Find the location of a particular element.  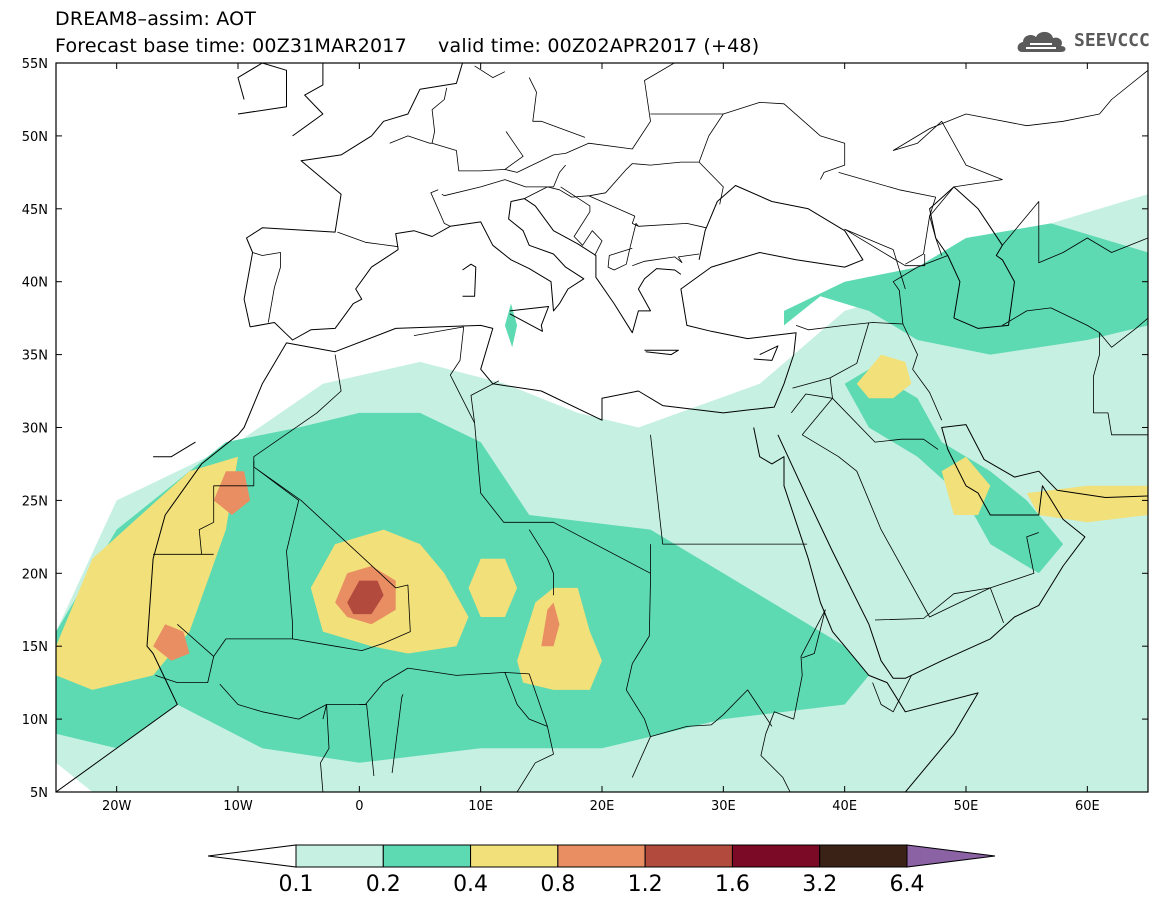

lon-tick-label: 50E is located at coordinates (966, 806).